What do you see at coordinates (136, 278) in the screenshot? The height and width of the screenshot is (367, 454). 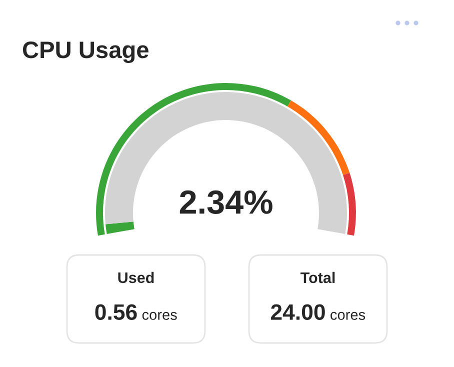 I see `text: Used` at bounding box center [136, 278].